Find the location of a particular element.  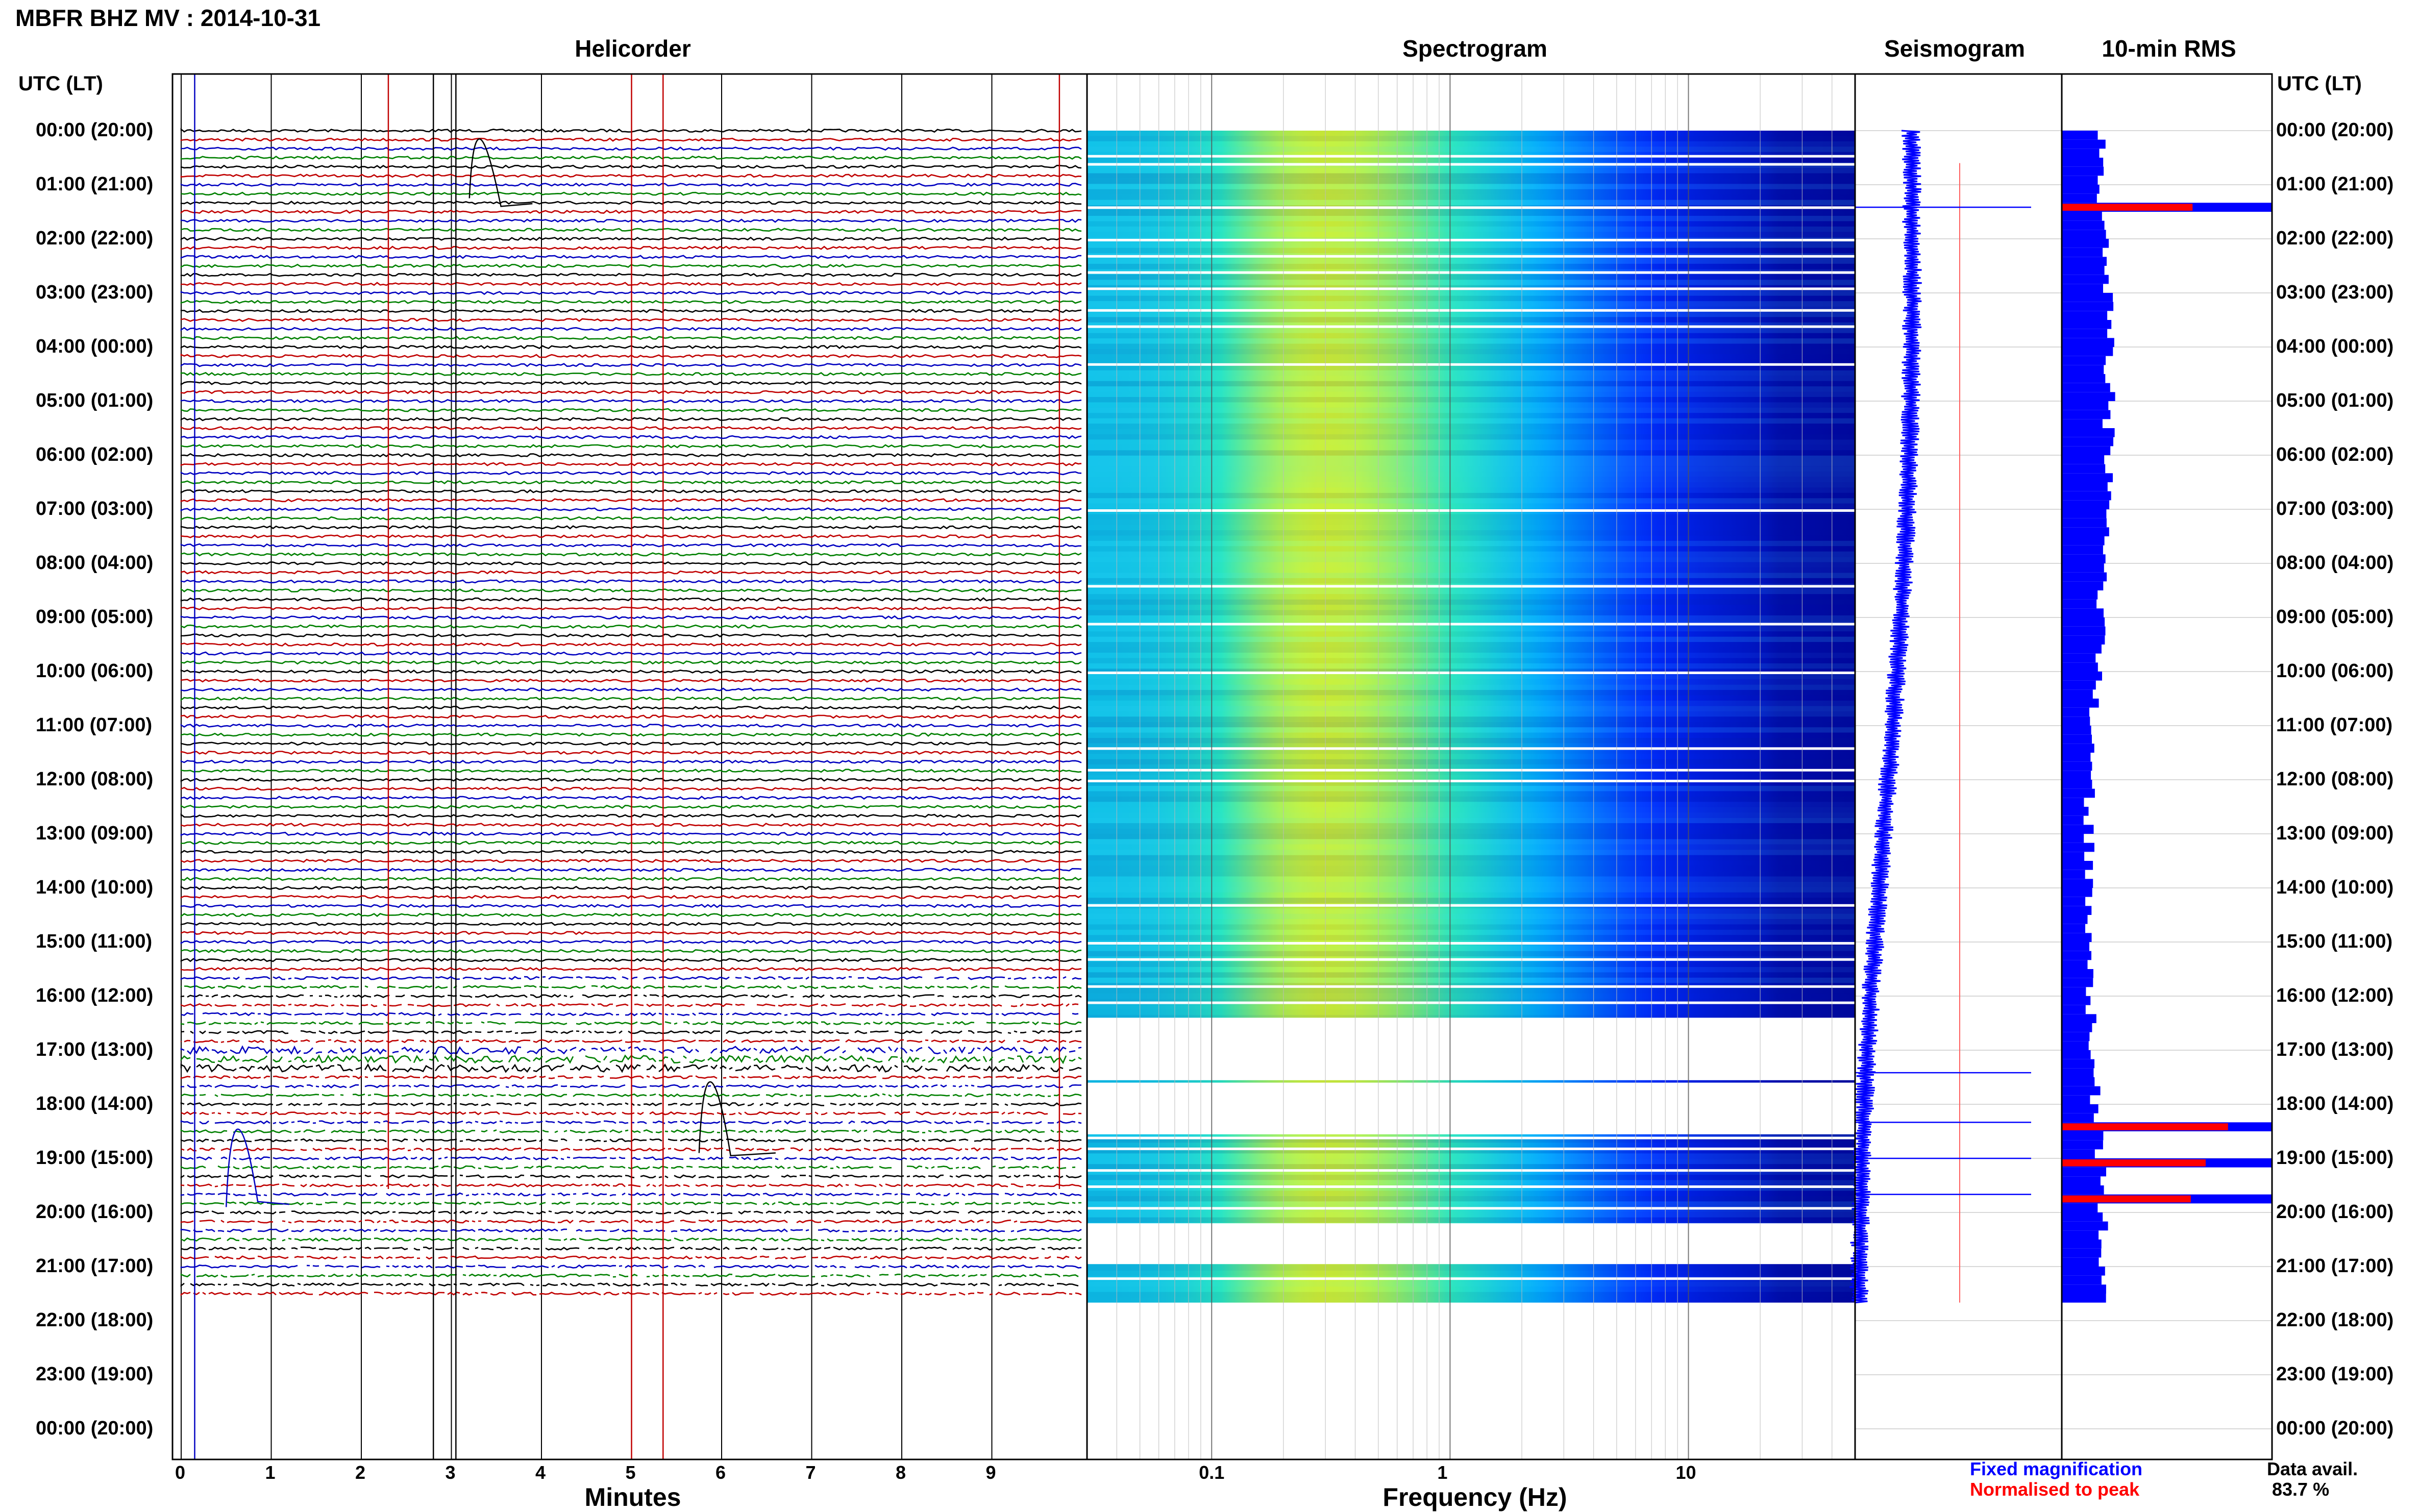

helicorder-x-tick-label: 2 is located at coordinates (360, 1472).